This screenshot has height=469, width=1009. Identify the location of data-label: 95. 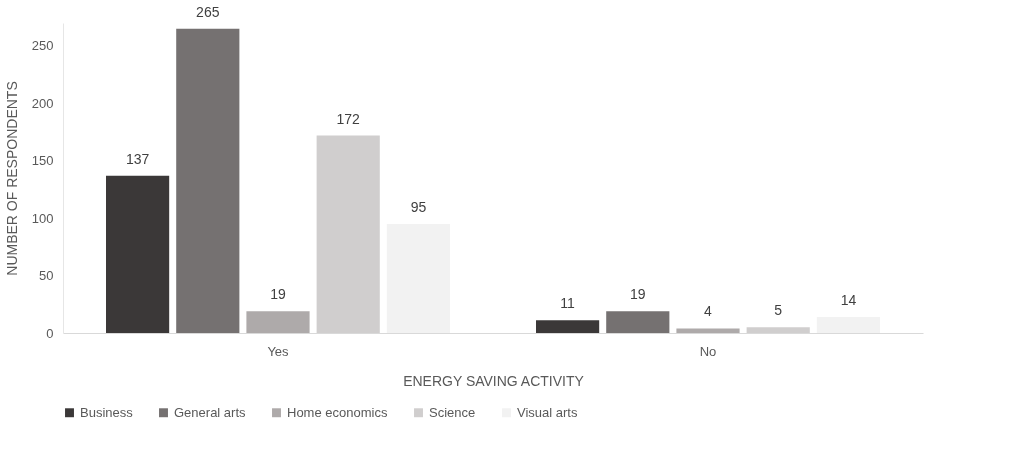
(418, 206).